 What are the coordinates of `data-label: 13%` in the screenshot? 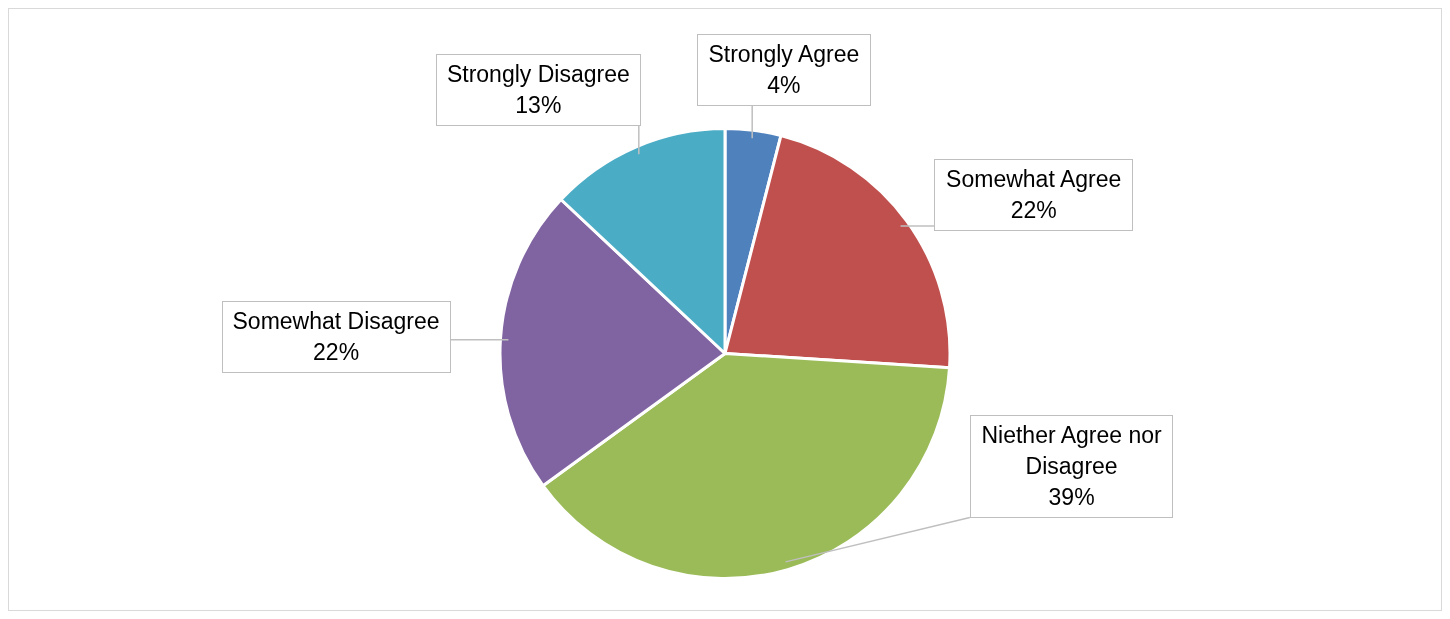 It's located at (538, 105).